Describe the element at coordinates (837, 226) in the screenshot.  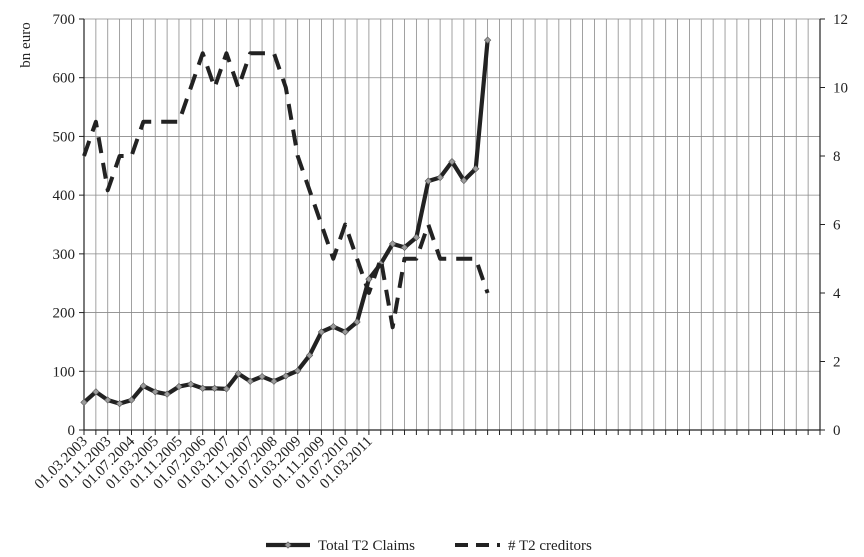
I see `y-right-tick-label: 6` at that location.